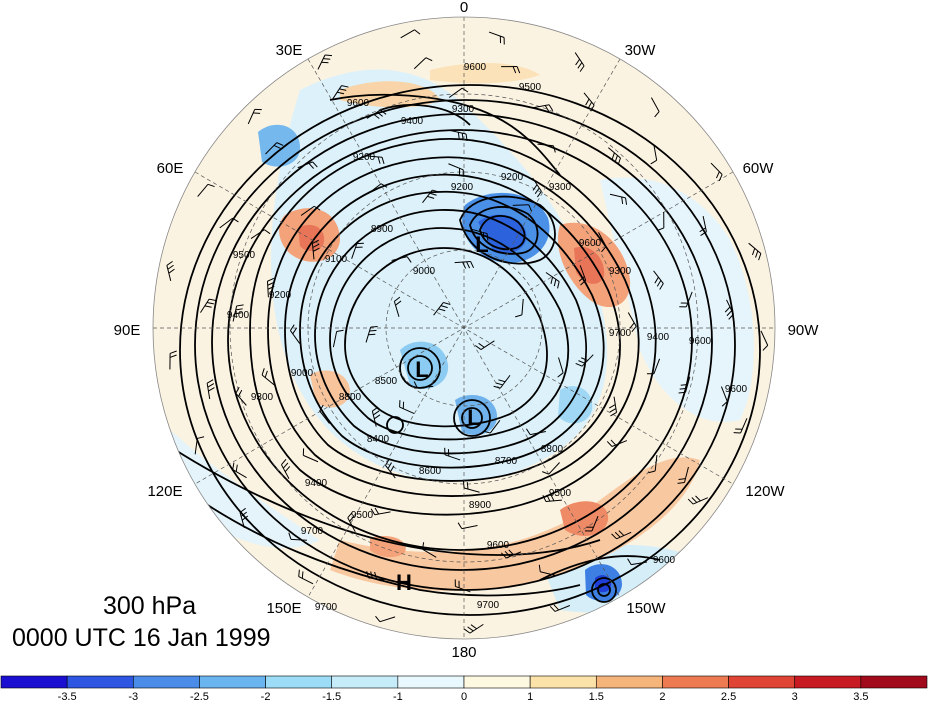  I want to click on low-center: L, so click(473, 417).